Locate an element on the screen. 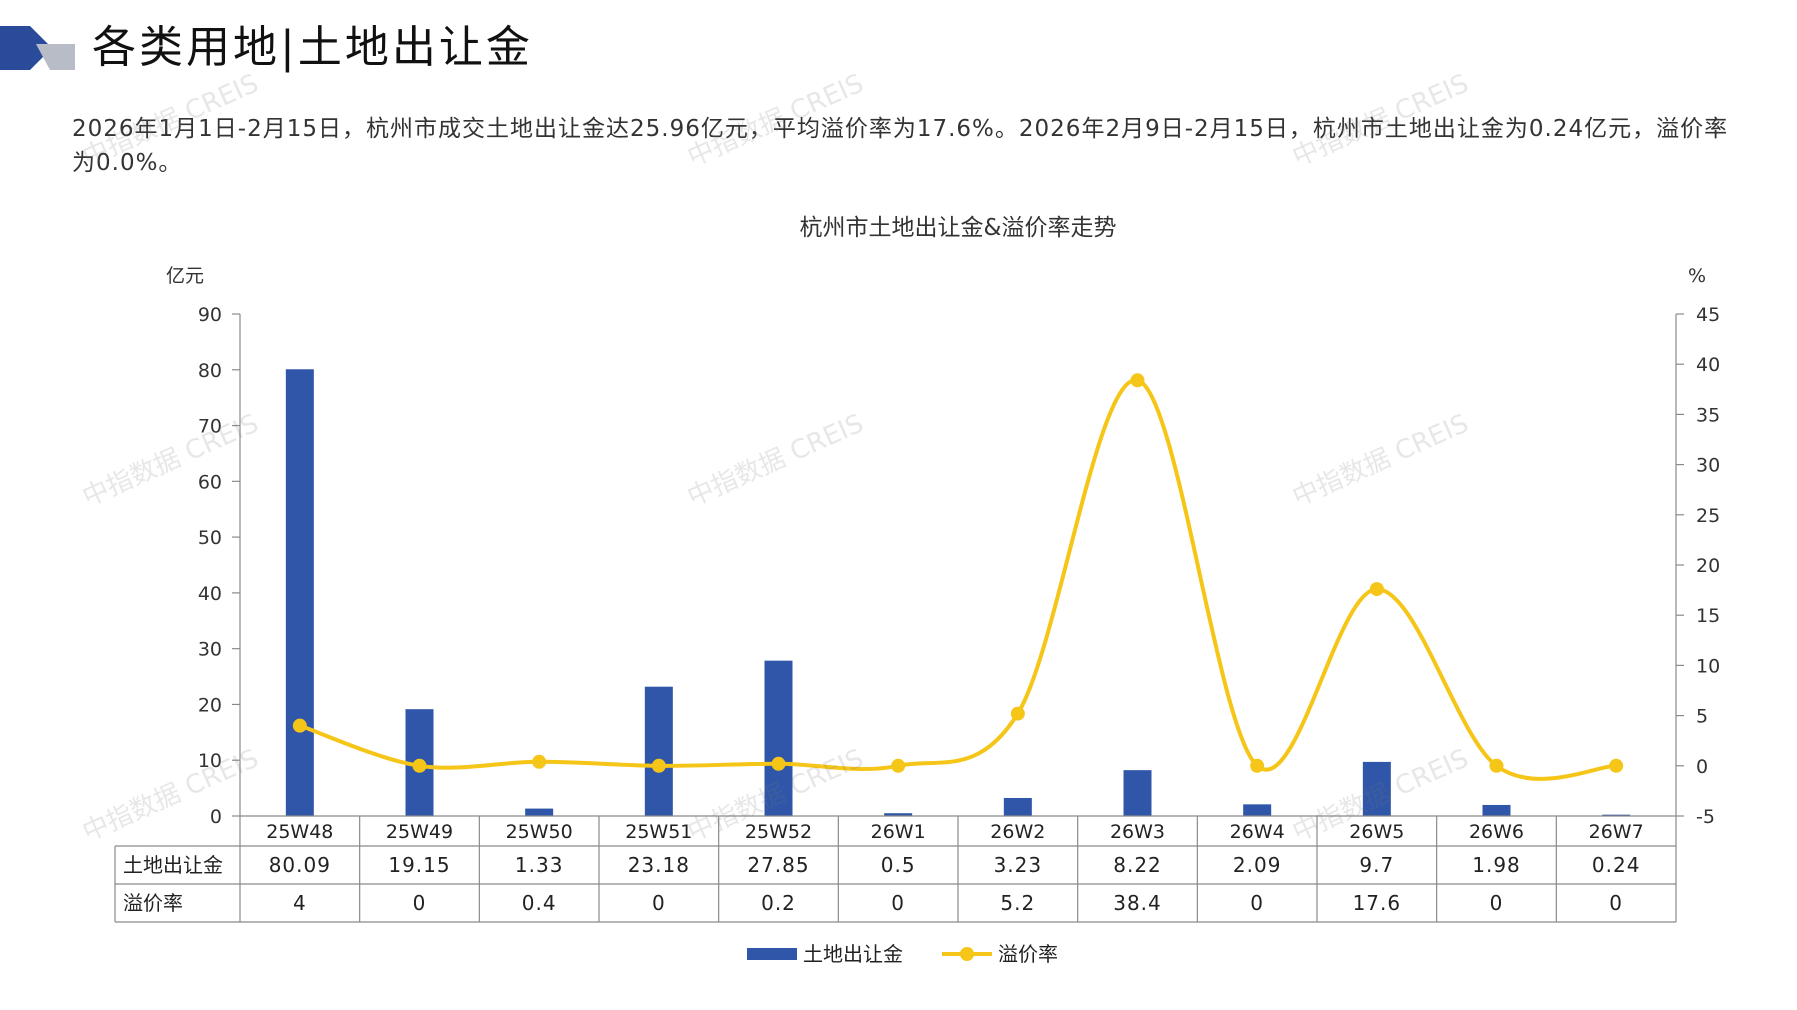 The height and width of the screenshot is (1010, 1797). y-left-tick-label: 10 is located at coordinates (210, 761).